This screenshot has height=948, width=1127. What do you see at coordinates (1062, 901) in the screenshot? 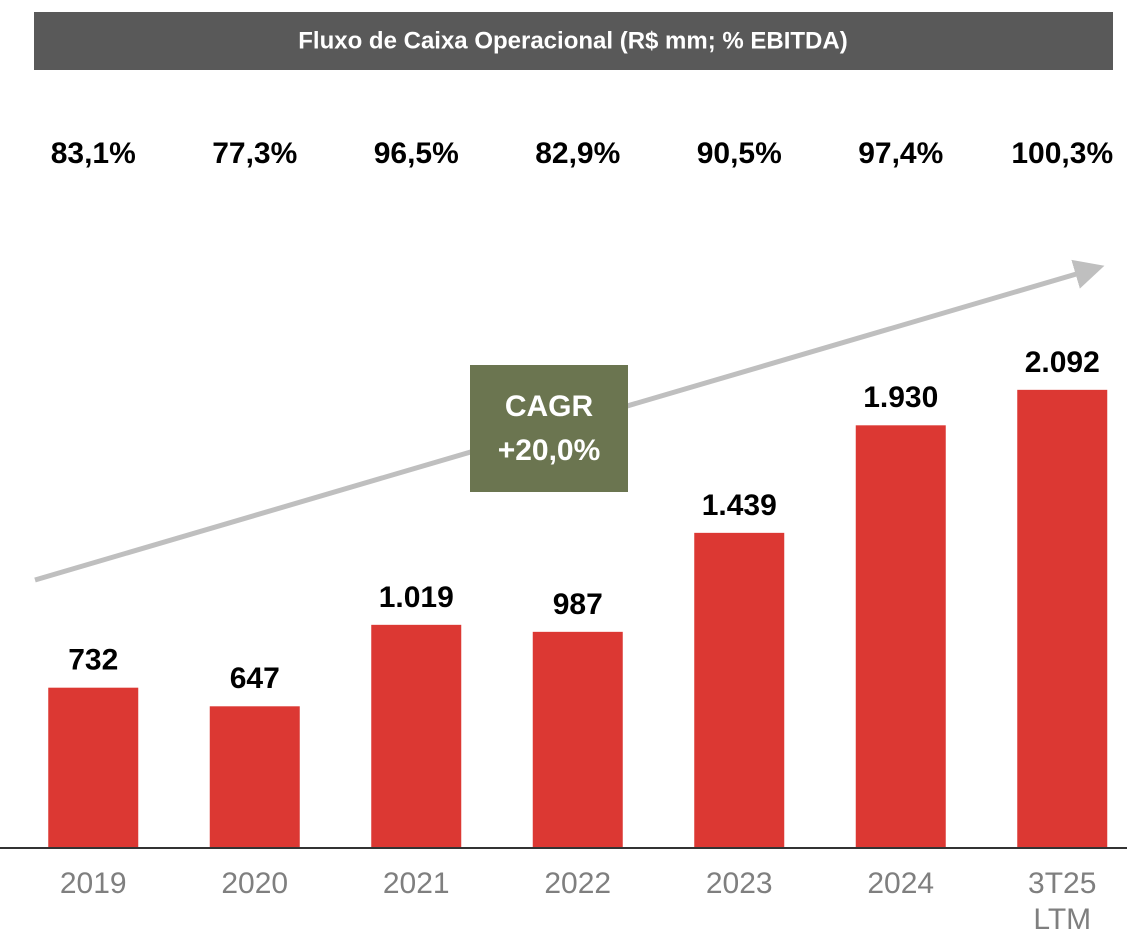
I see `x-tick-label: 3T25 LTM` at bounding box center [1062, 901].